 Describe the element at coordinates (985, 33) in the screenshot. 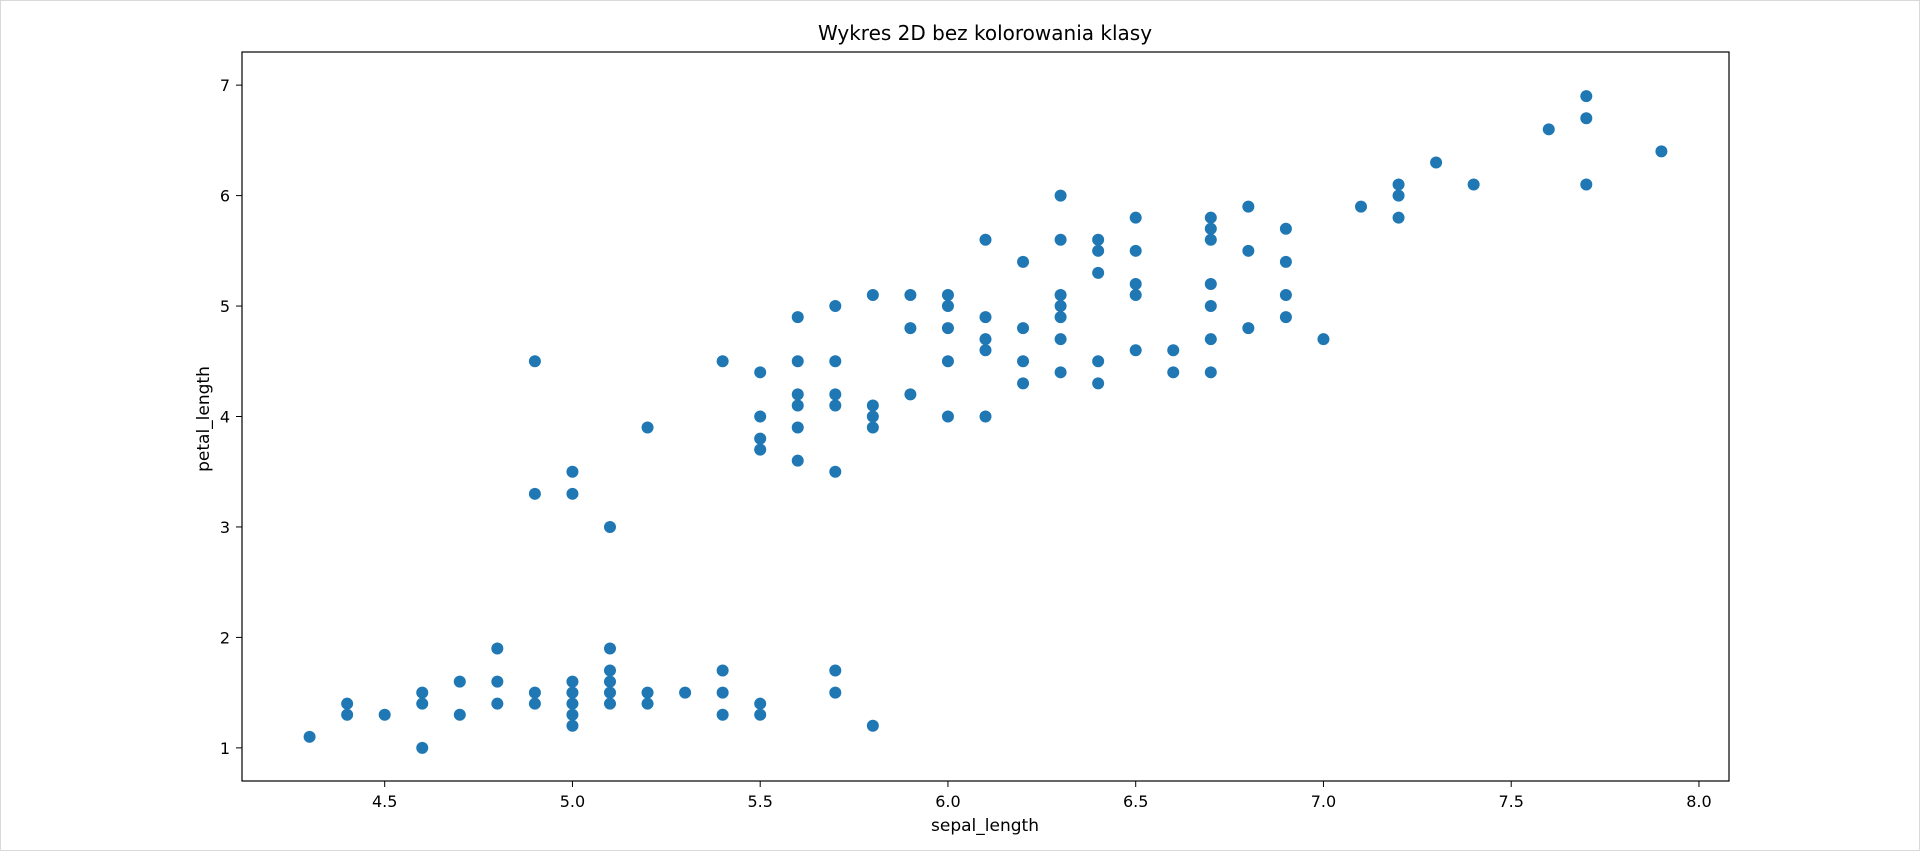

I see `chart-title: Wykres 2D bez kolorowania klasy` at that location.